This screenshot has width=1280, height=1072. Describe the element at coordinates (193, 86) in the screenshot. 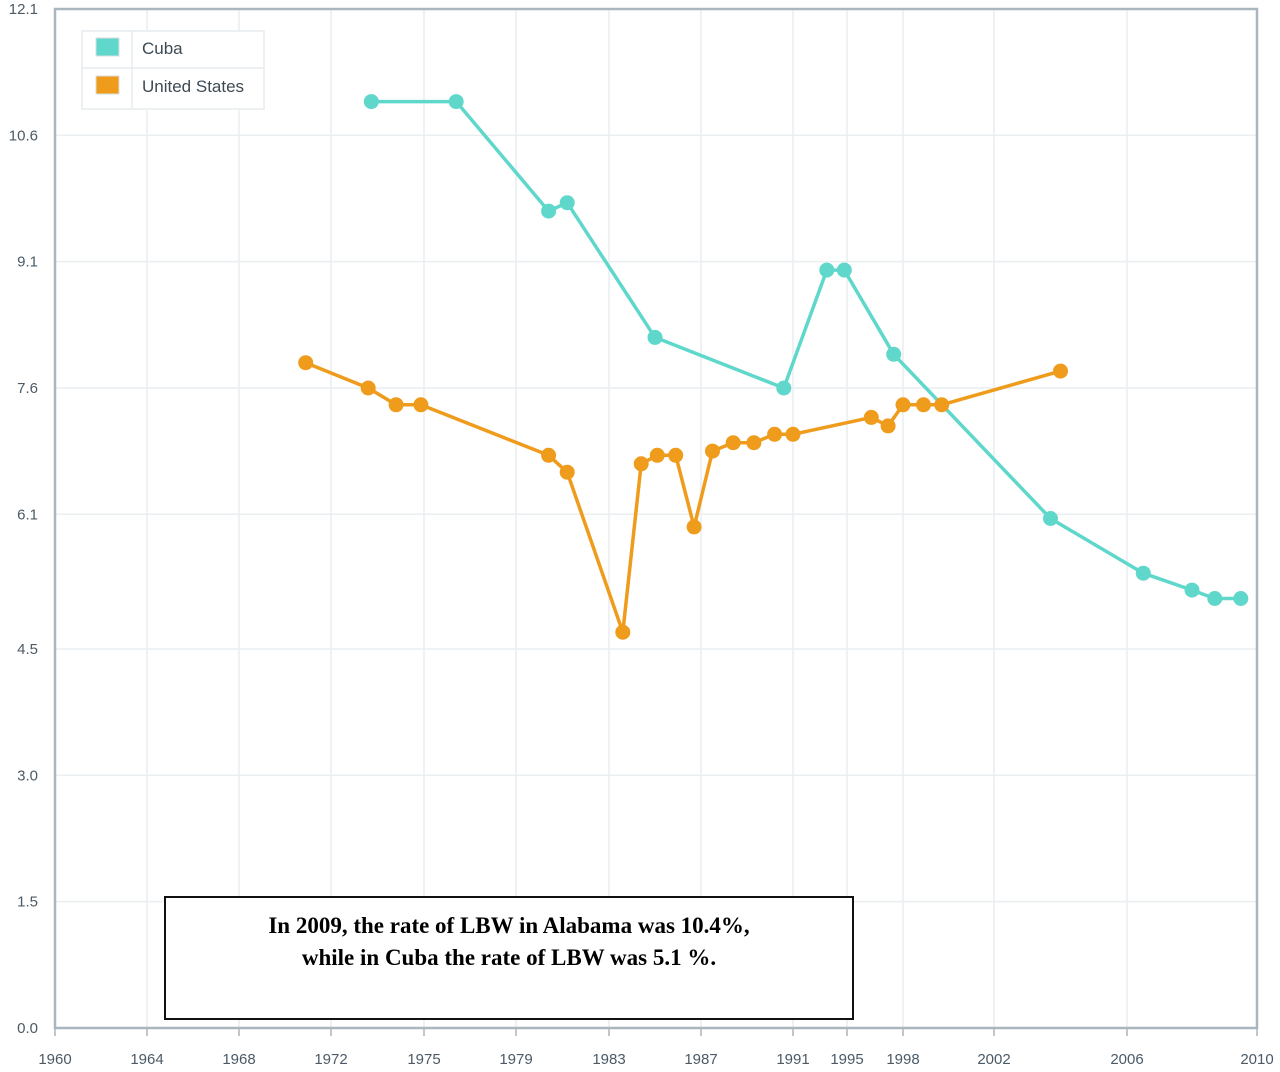

I see `legend-label-united-states: United States` at that location.